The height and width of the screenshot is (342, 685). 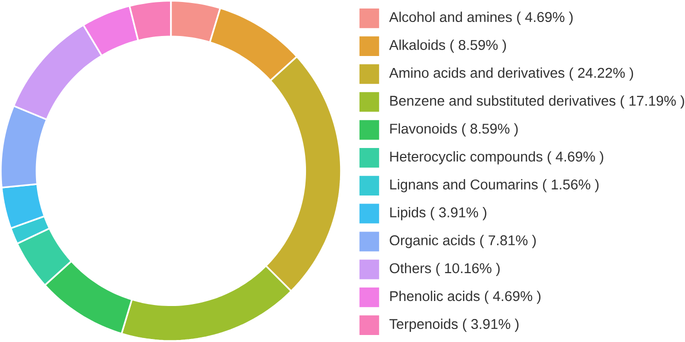 I want to click on legend-label: Lignans and Coumarins ( 1.56% ), so click(x=494, y=185).